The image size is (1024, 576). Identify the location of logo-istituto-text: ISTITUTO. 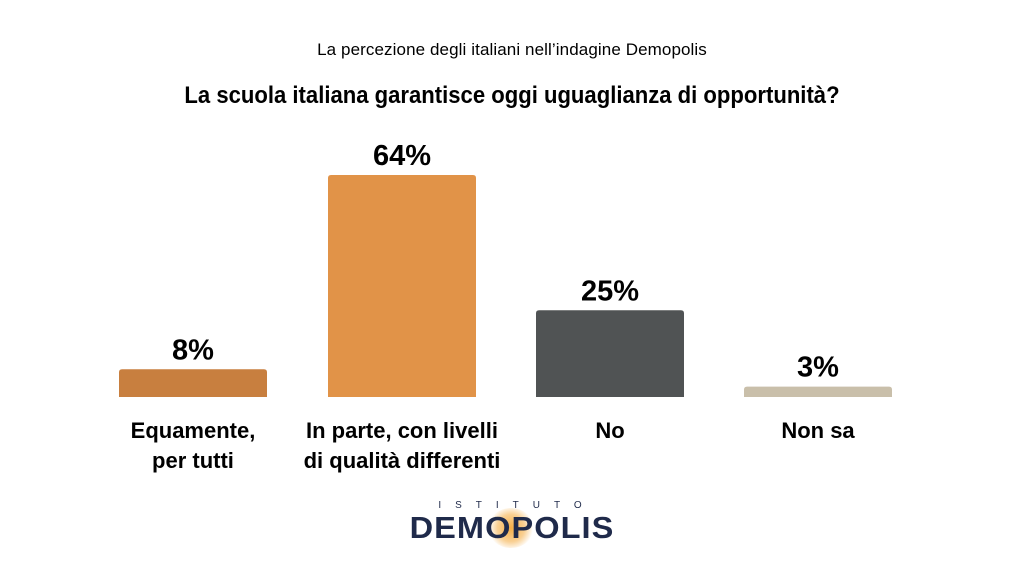
(517, 505).